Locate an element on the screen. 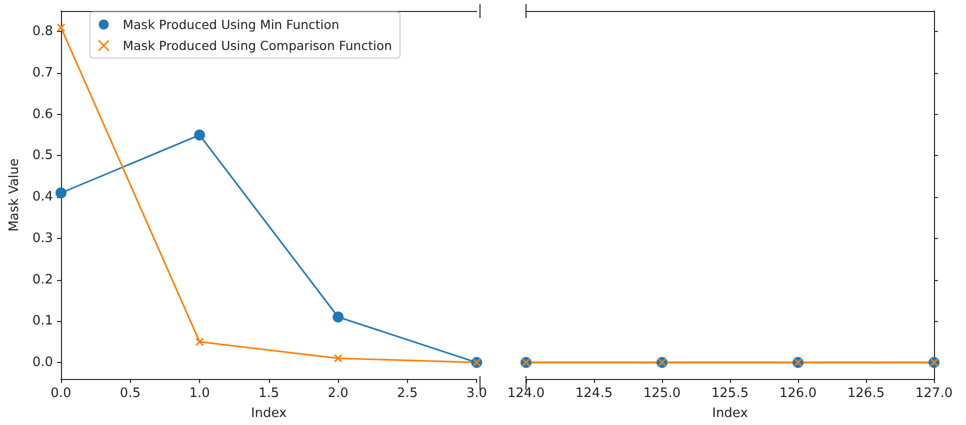  x-tick-label: 0.5 is located at coordinates (130, 393).